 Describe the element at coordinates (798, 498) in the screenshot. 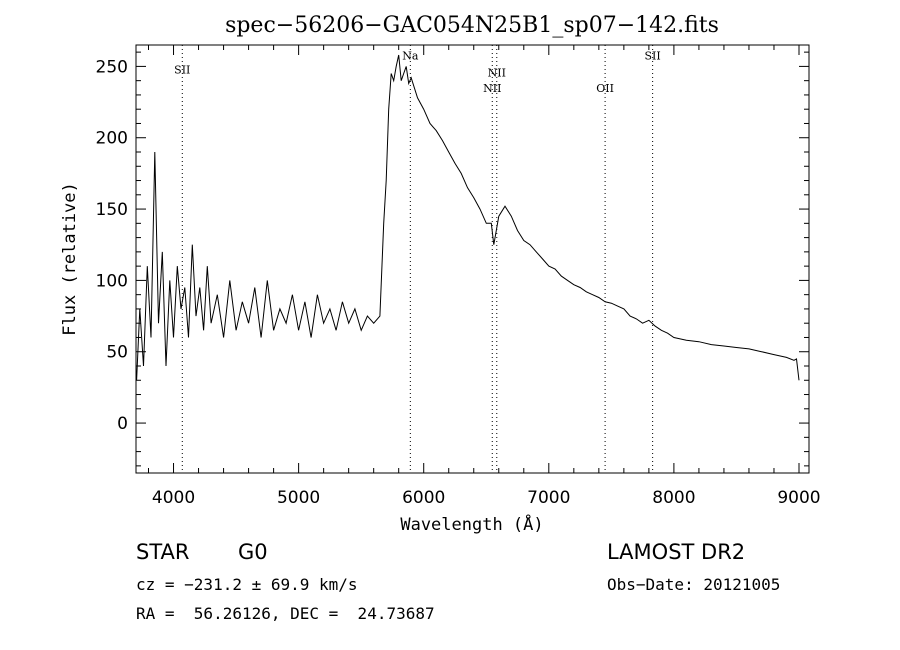

I see `x-tick-label: 9000` at that location.